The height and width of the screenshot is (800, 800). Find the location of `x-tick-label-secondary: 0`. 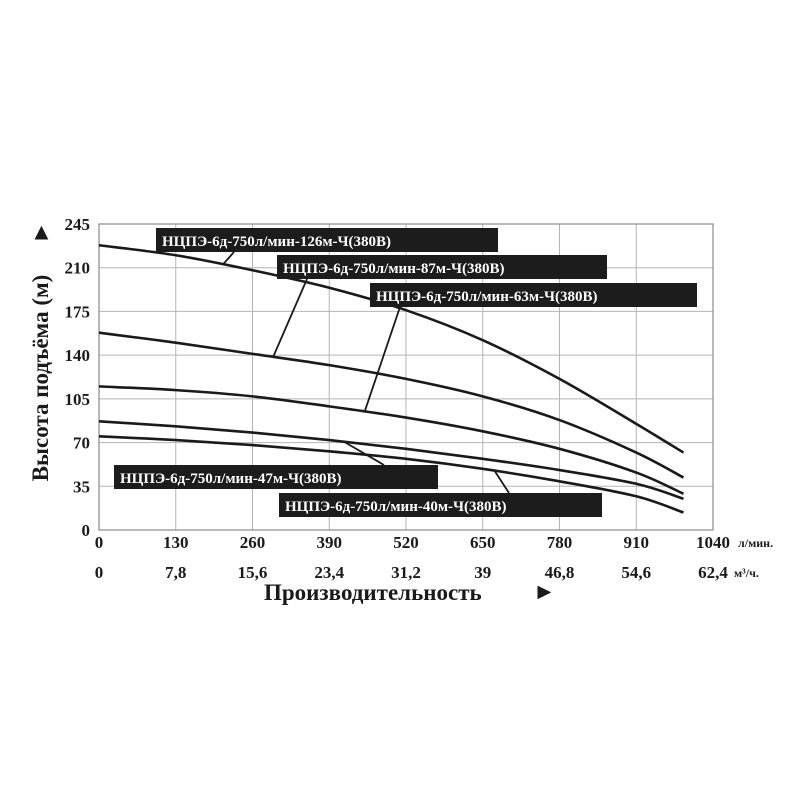

x-tick-label-secondary: 0 is located at coordinates (99, 572).